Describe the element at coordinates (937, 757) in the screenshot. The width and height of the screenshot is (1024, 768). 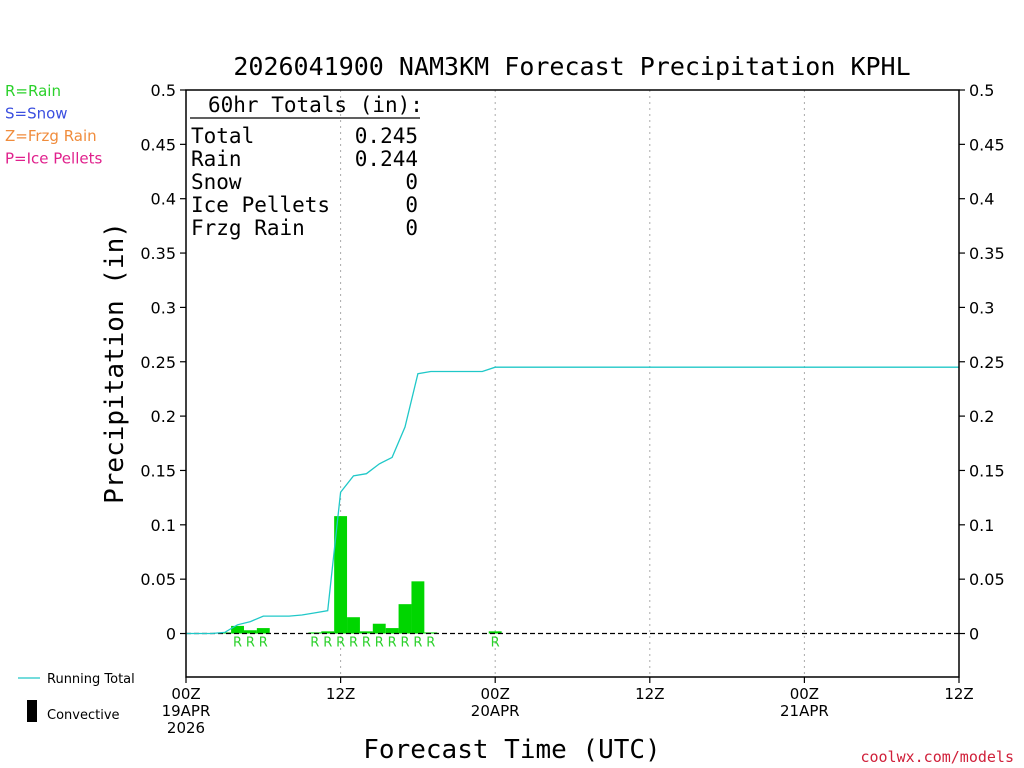
I see `credit-text: coolwx.com/models` at that location.